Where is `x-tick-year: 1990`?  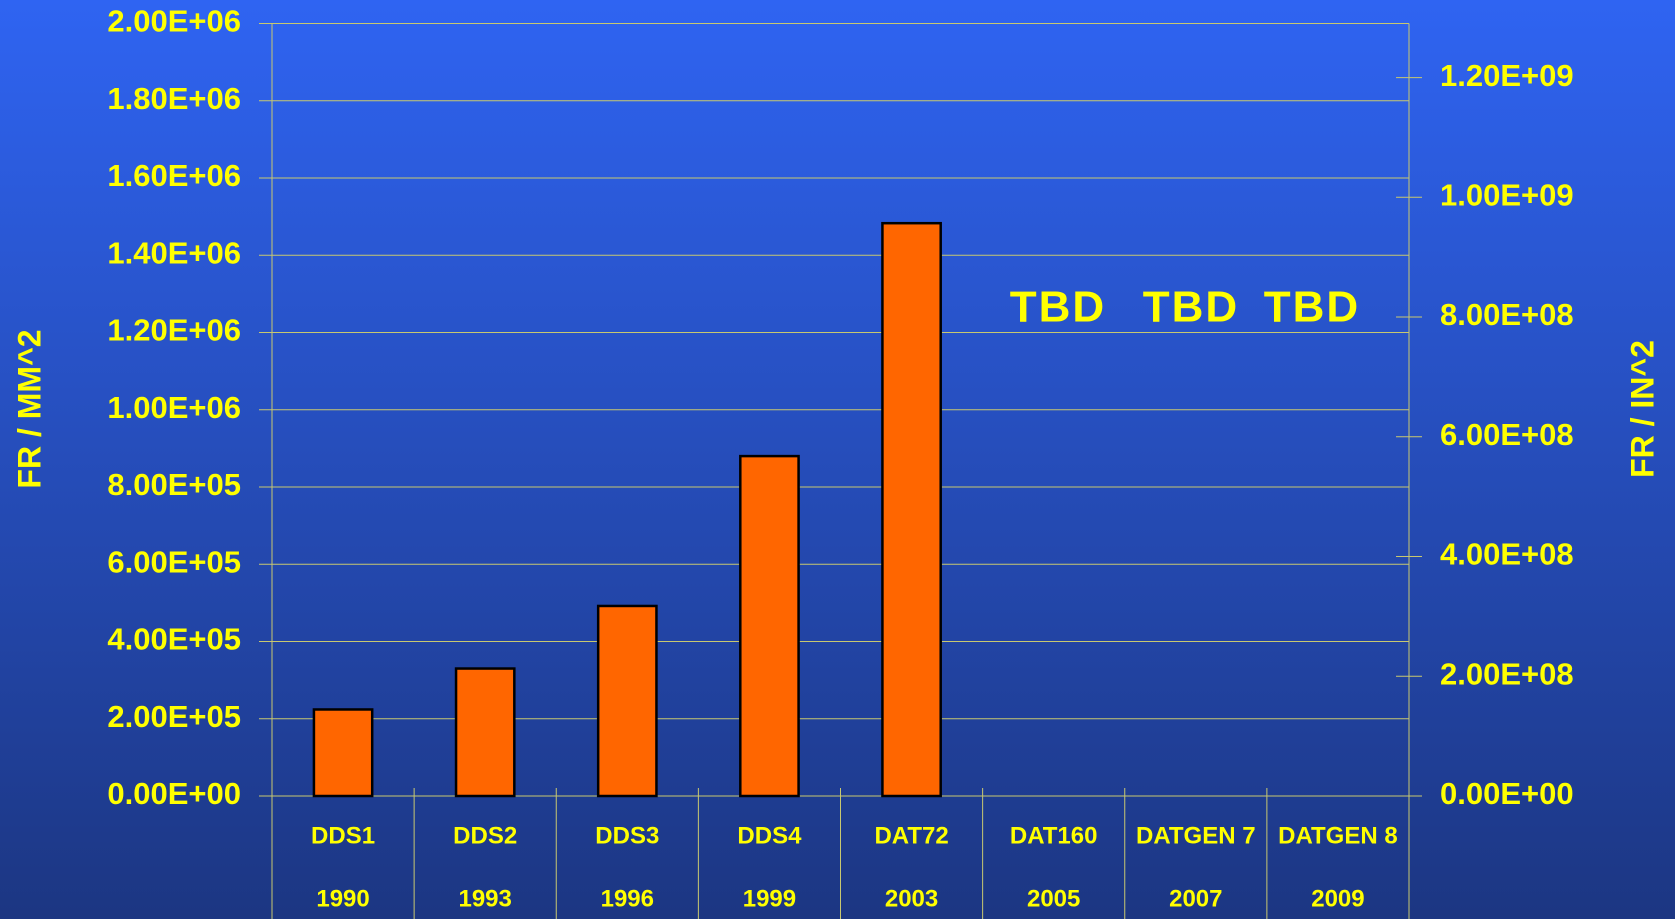 x-tick-year: 1990 is located at coordinates (342, 898).